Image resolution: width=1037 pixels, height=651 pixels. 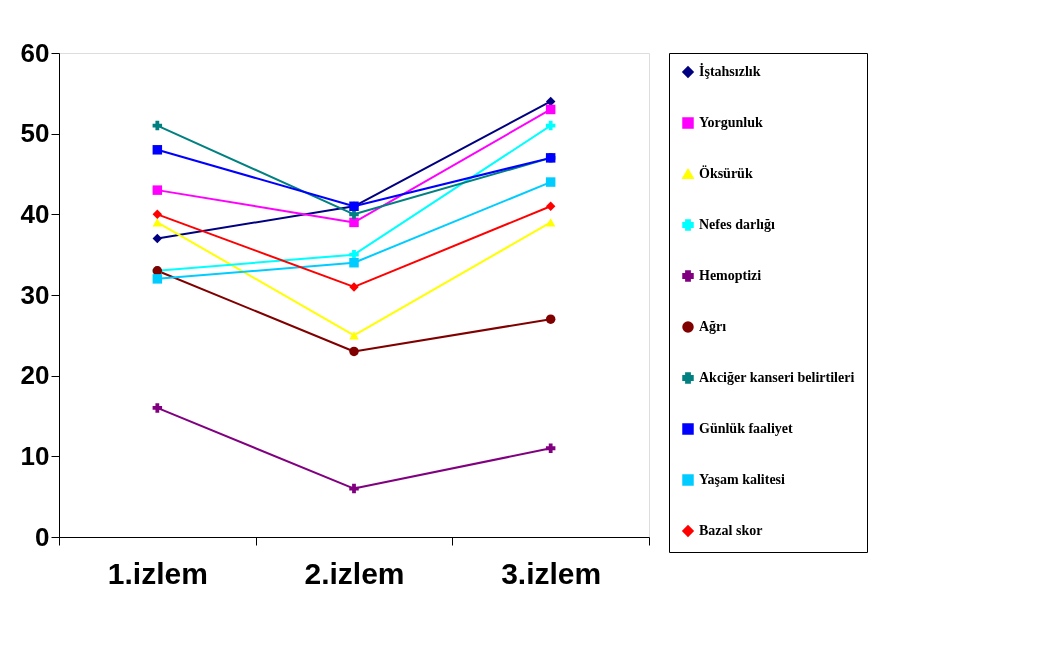 I want to click on y-tick-label: 20, so click(x=35, y=375).